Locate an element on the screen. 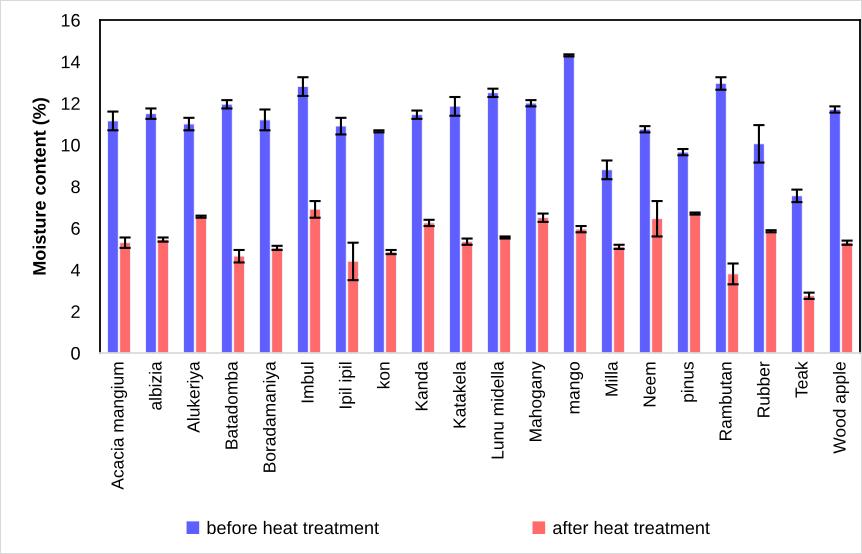  y-tick-label: 12 is located at coordinates (71, 103).